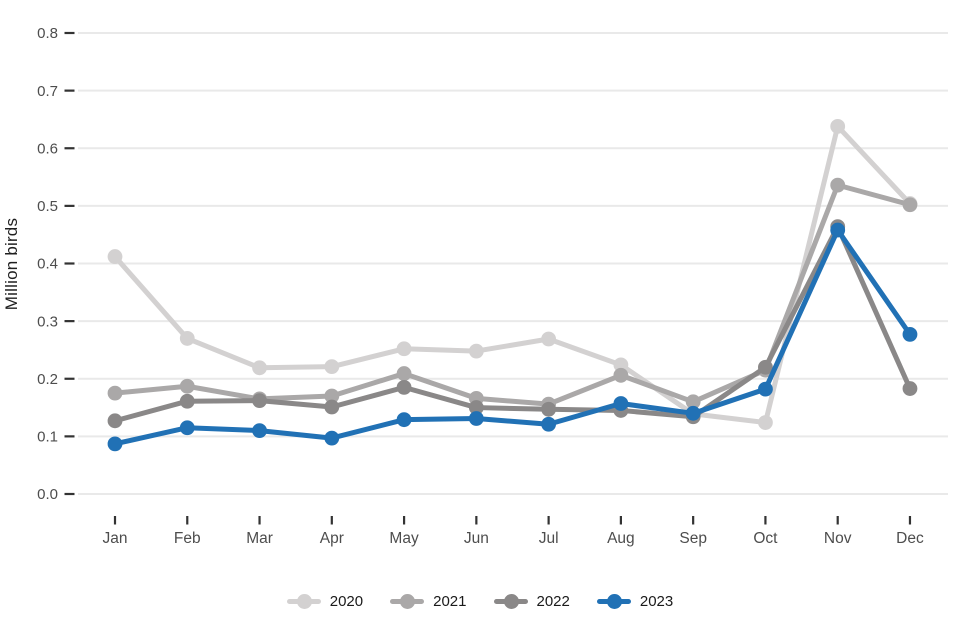 The image size is (960, 640). Describe the element at coordinates (187, 401) in the screenshot. I see `data-point-2022-Feb` at that location.